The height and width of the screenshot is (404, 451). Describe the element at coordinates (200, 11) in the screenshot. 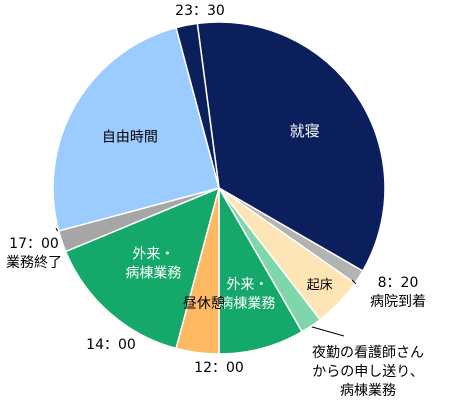

I see `annotation-time-2330: 23：30` at that location.